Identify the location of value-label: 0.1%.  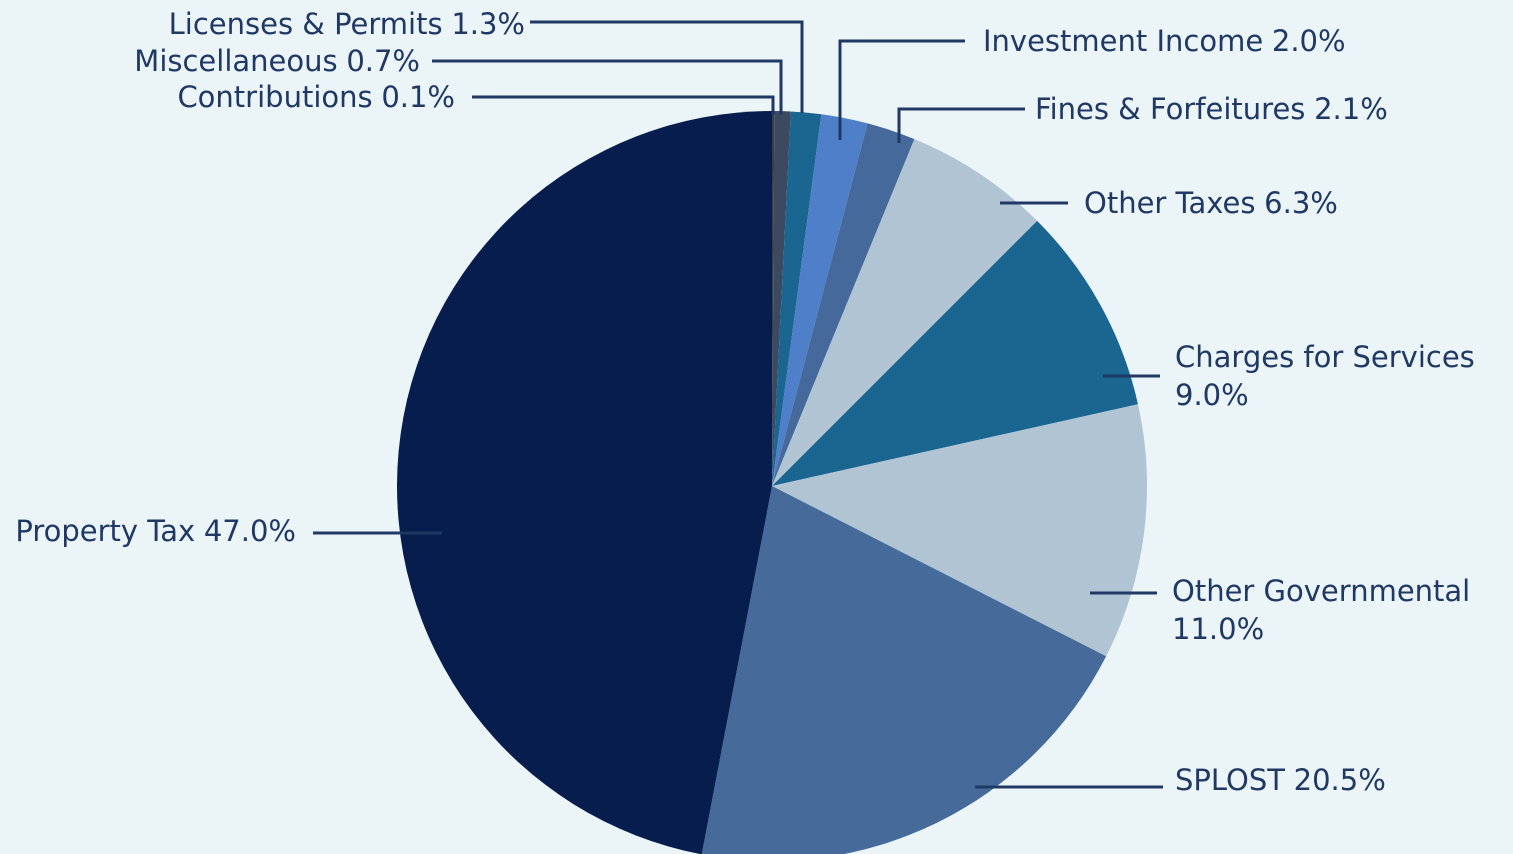
(418, 97).